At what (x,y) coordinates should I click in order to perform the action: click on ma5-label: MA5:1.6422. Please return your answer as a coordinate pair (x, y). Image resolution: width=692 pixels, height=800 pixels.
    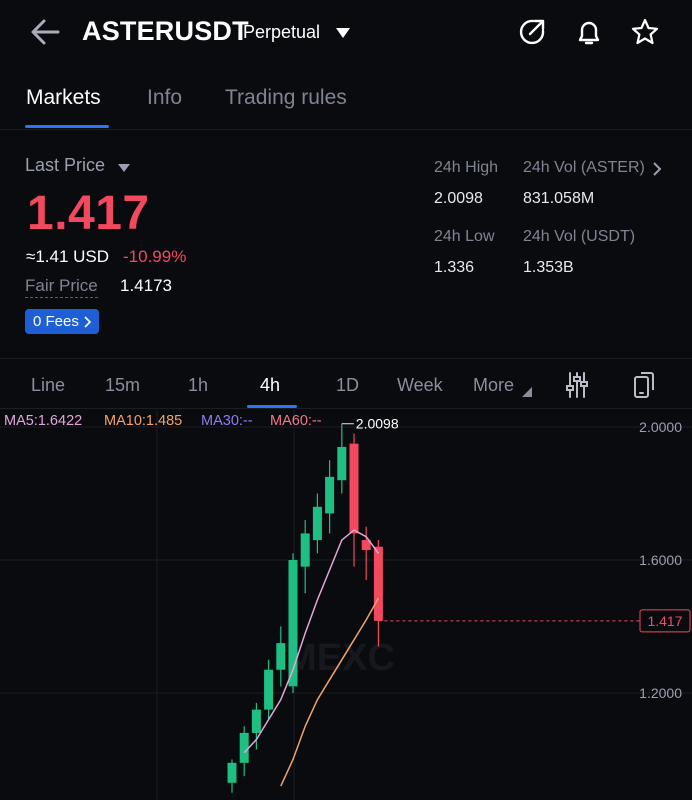
    Looking at the image, I should click on (43, 421).